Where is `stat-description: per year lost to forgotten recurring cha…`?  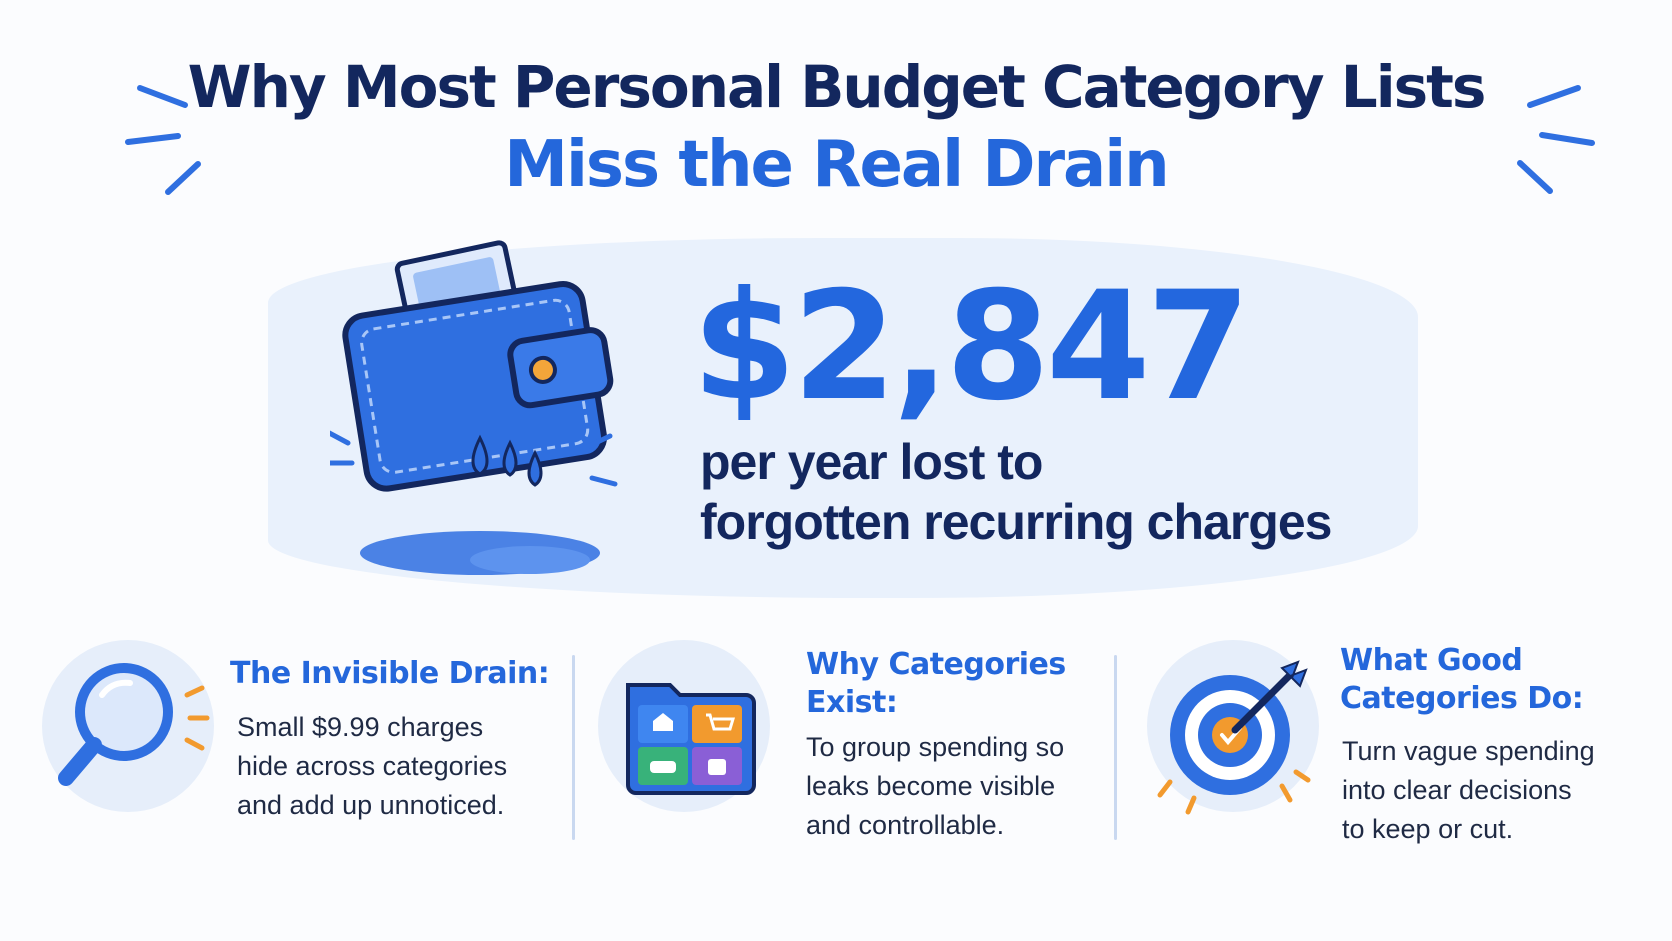 stat-description: per year lost to forgotten recurring cha… is located at coordinates (1016, 492).